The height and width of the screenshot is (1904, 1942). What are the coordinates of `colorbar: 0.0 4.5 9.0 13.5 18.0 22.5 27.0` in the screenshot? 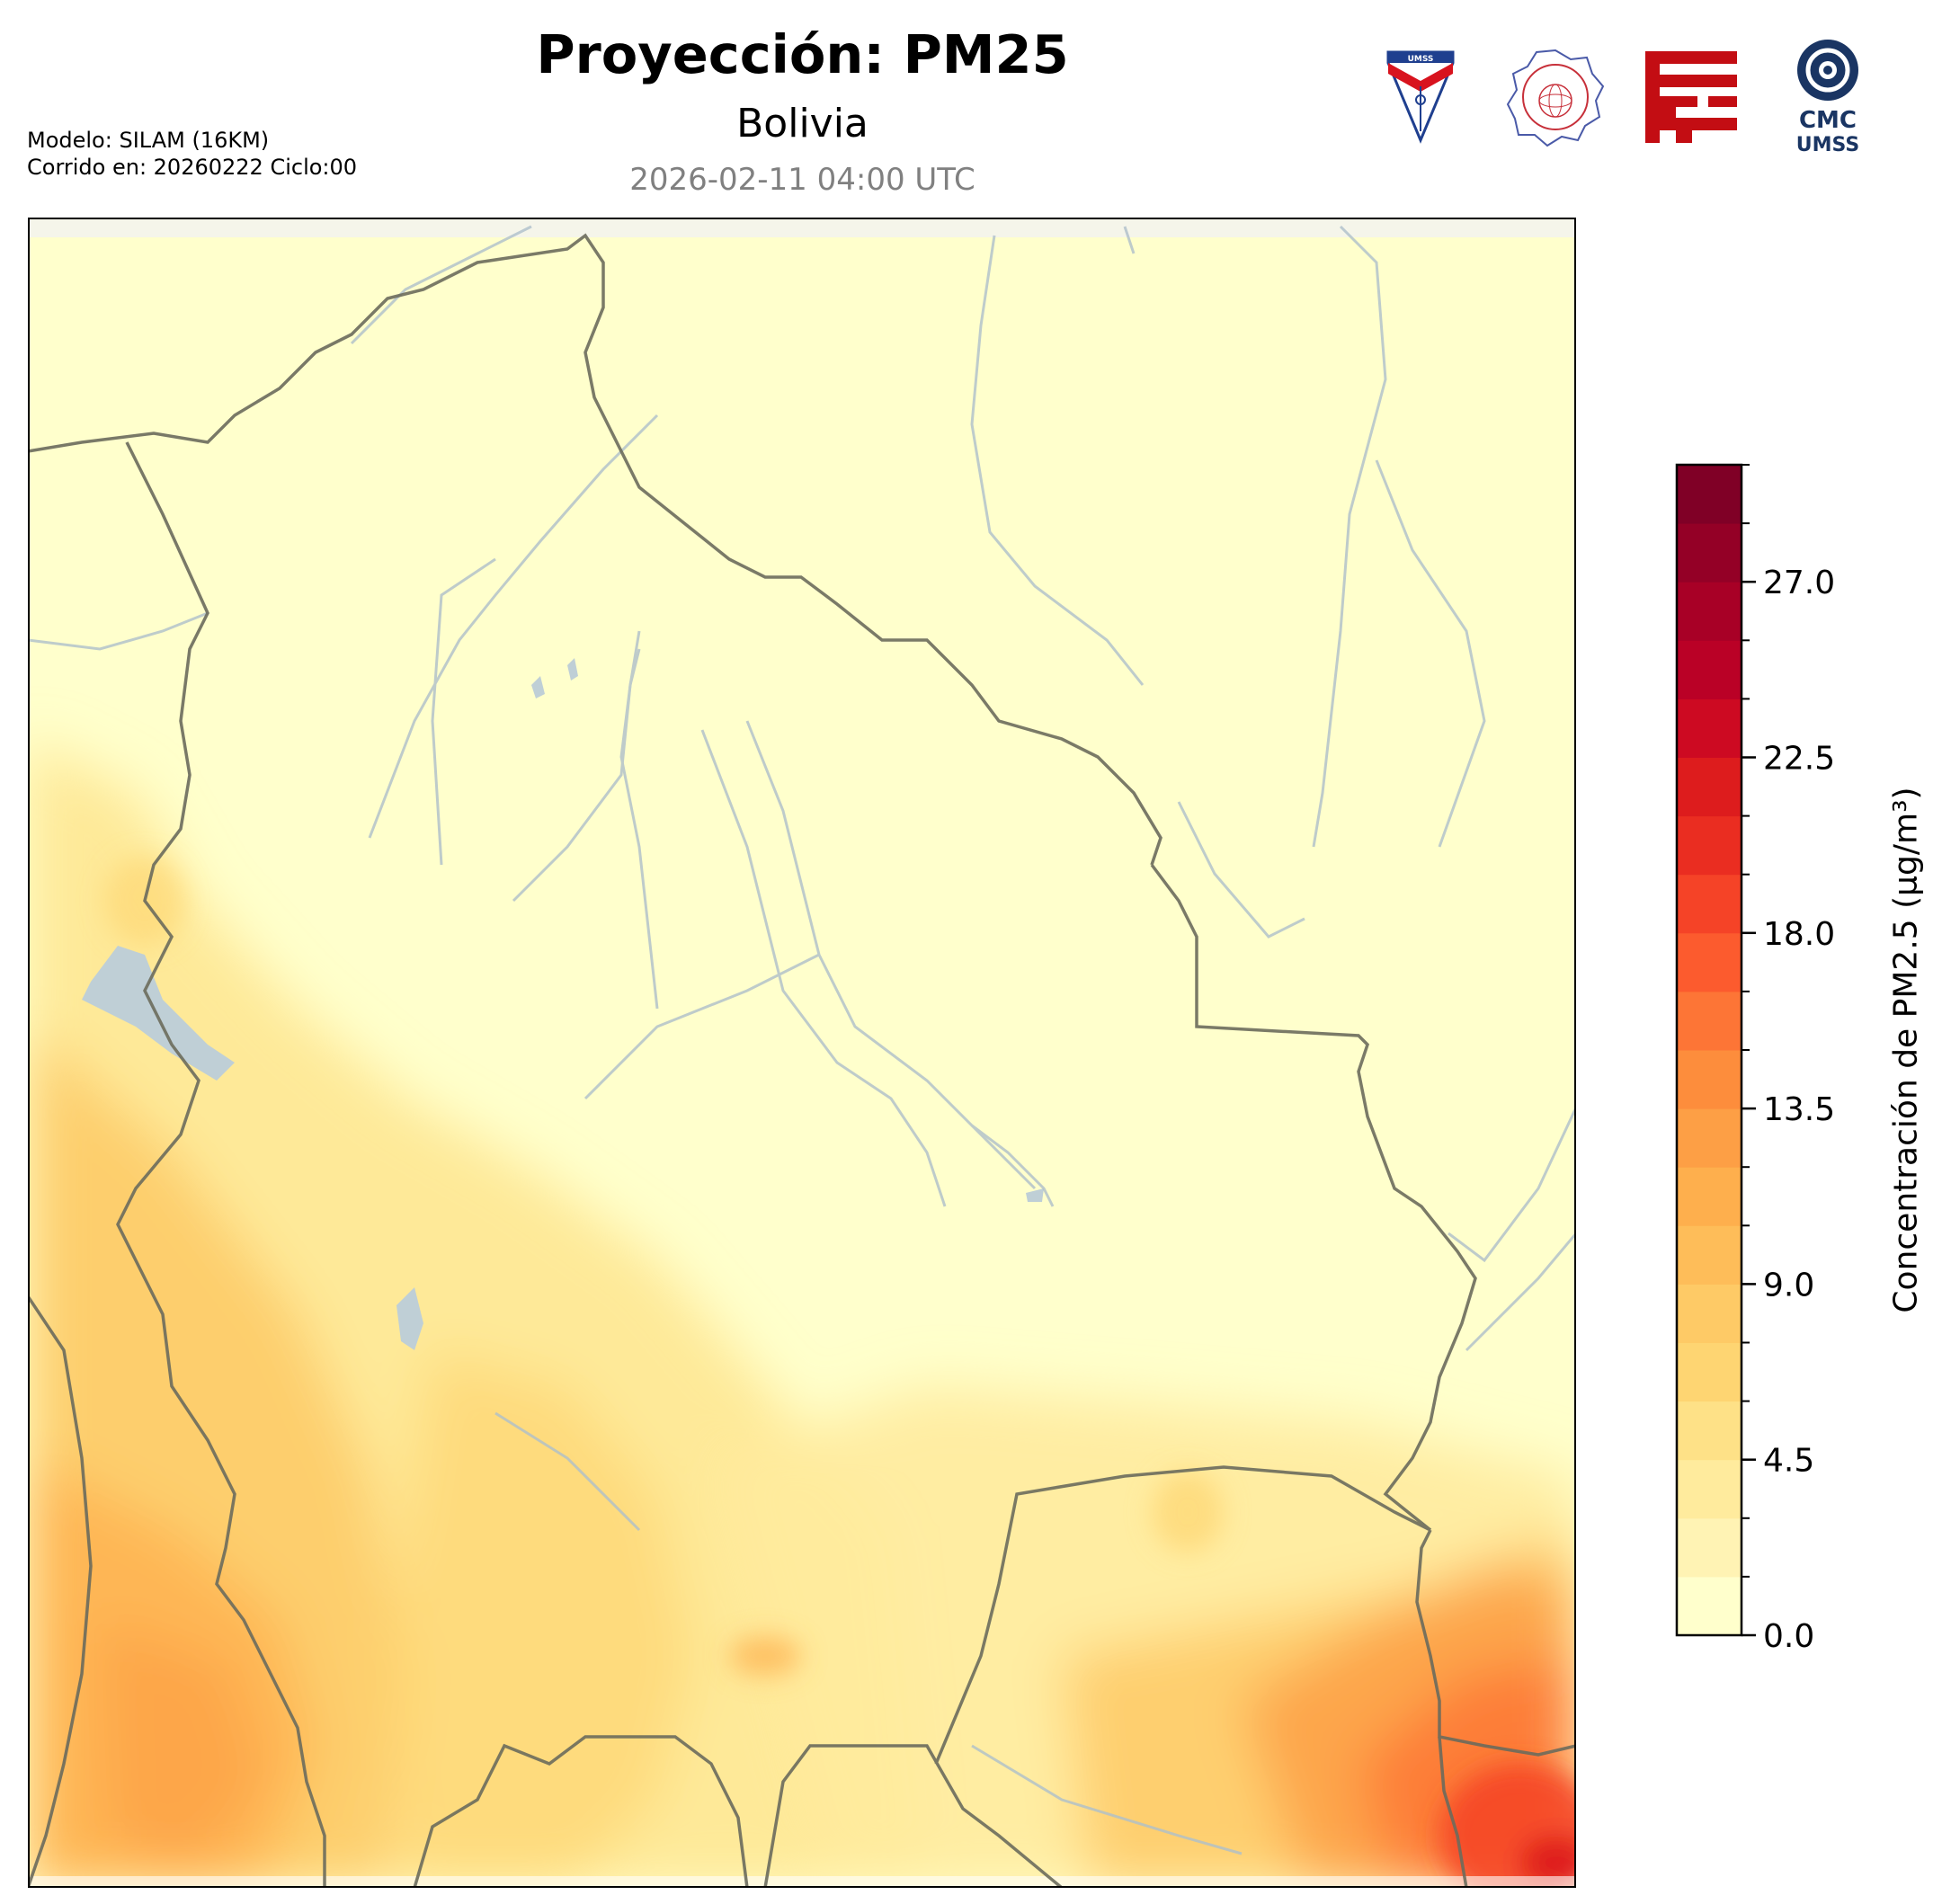 It's located at (1755, 1059).